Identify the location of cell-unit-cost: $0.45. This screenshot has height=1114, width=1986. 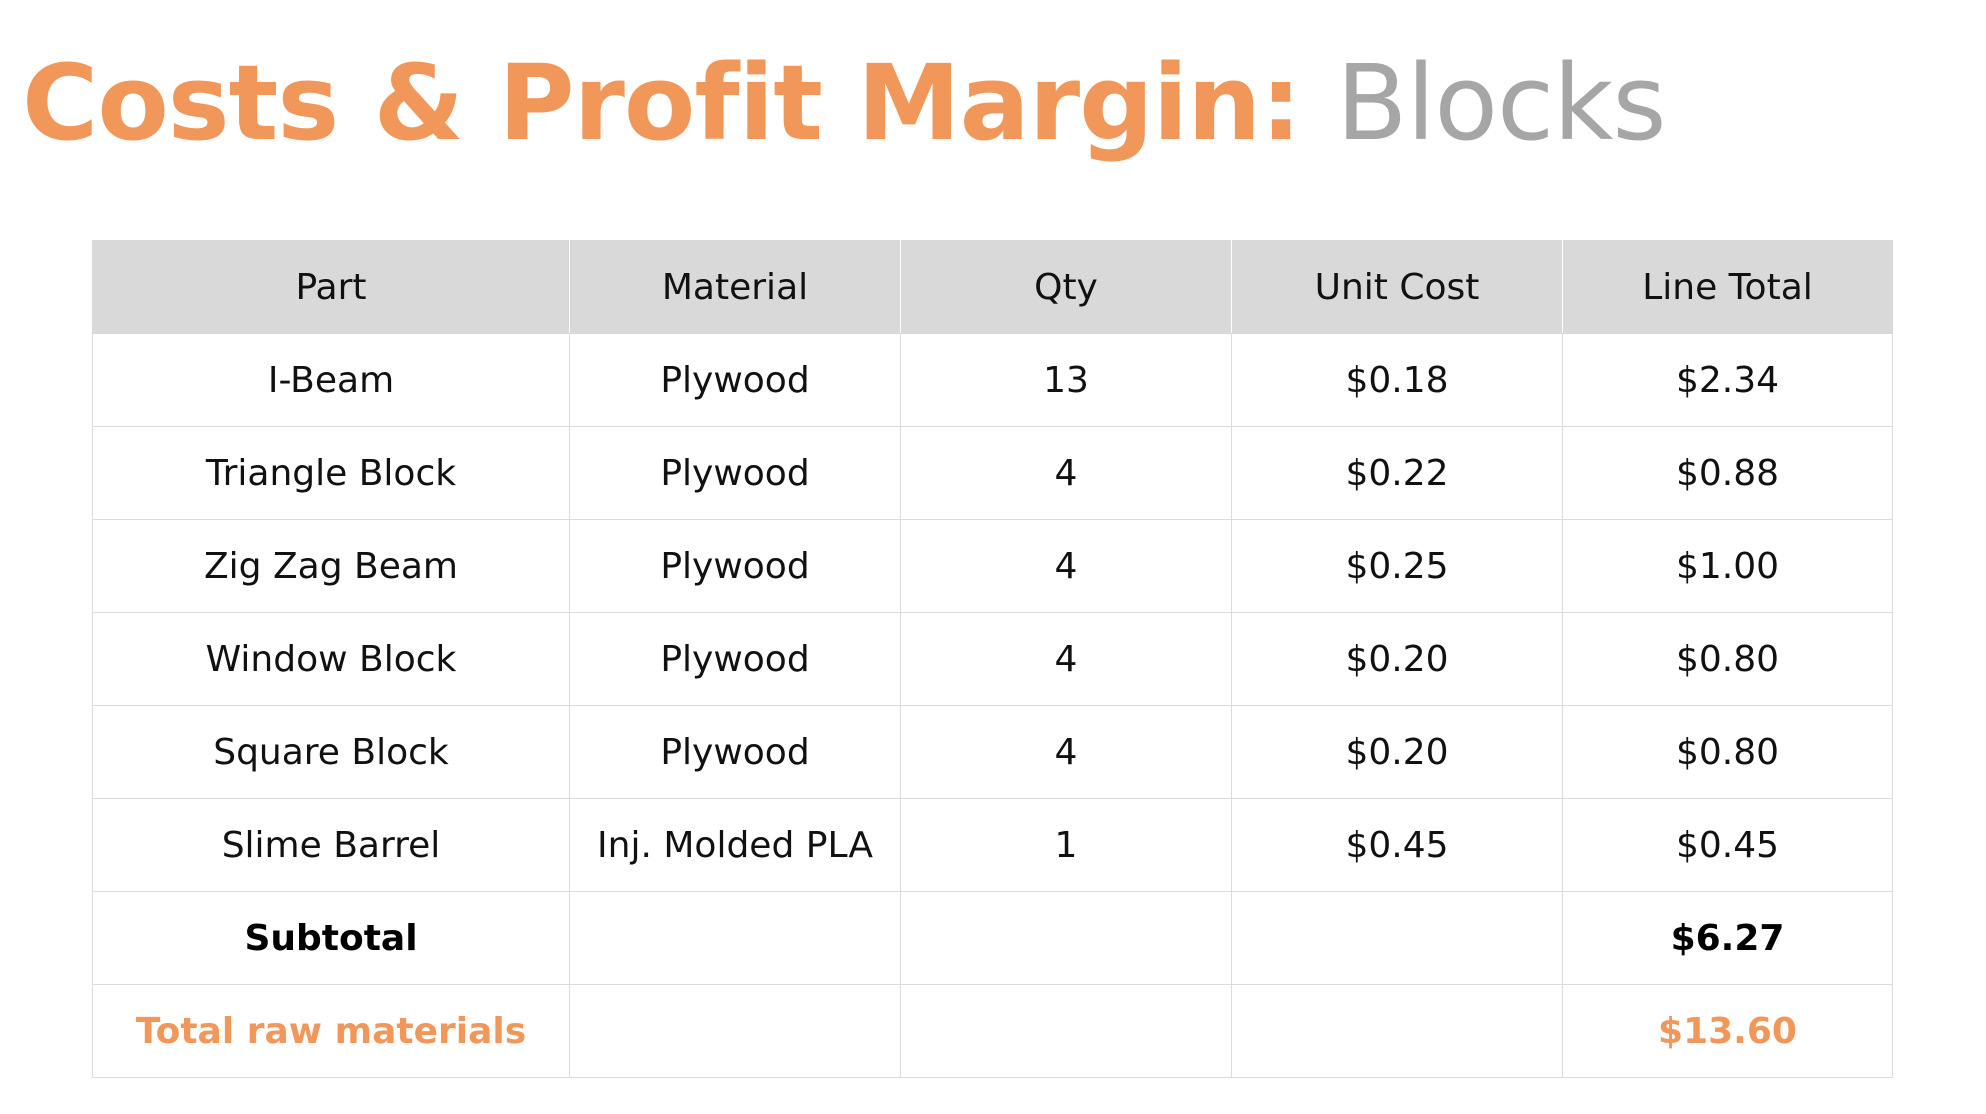
(1397, 845).